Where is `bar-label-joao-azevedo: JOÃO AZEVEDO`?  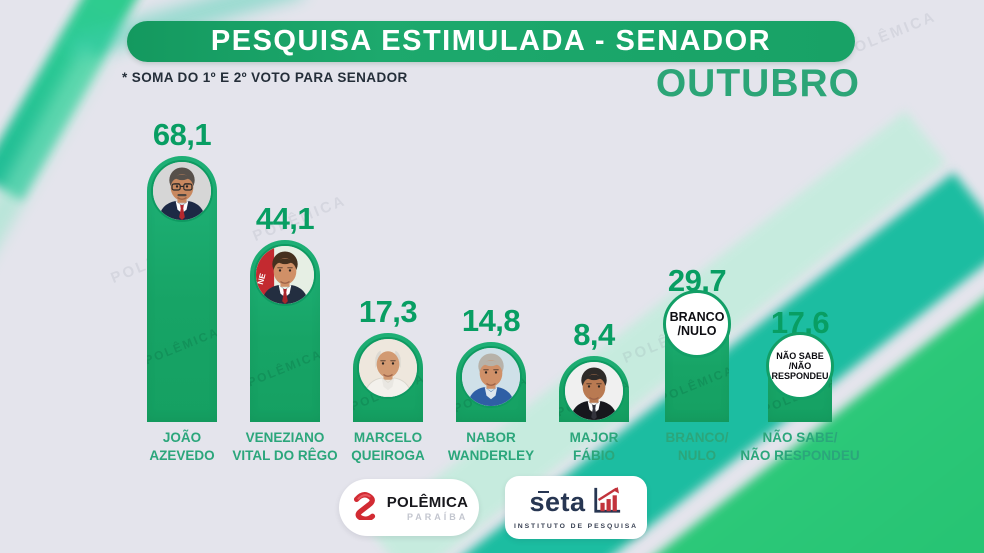
bar-label-joao-azevedo: JOÃO AZEVEDO is located at coordinates (182, 446).